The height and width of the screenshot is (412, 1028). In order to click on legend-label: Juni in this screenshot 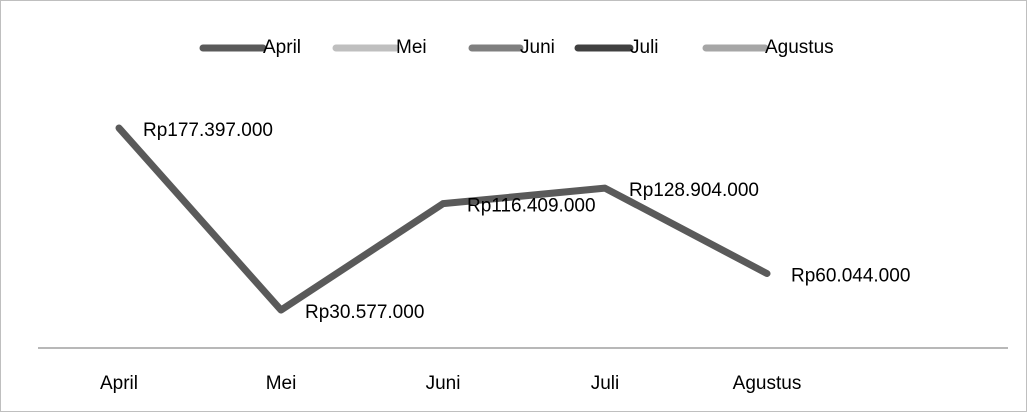, I will do `click(537, 47)`.